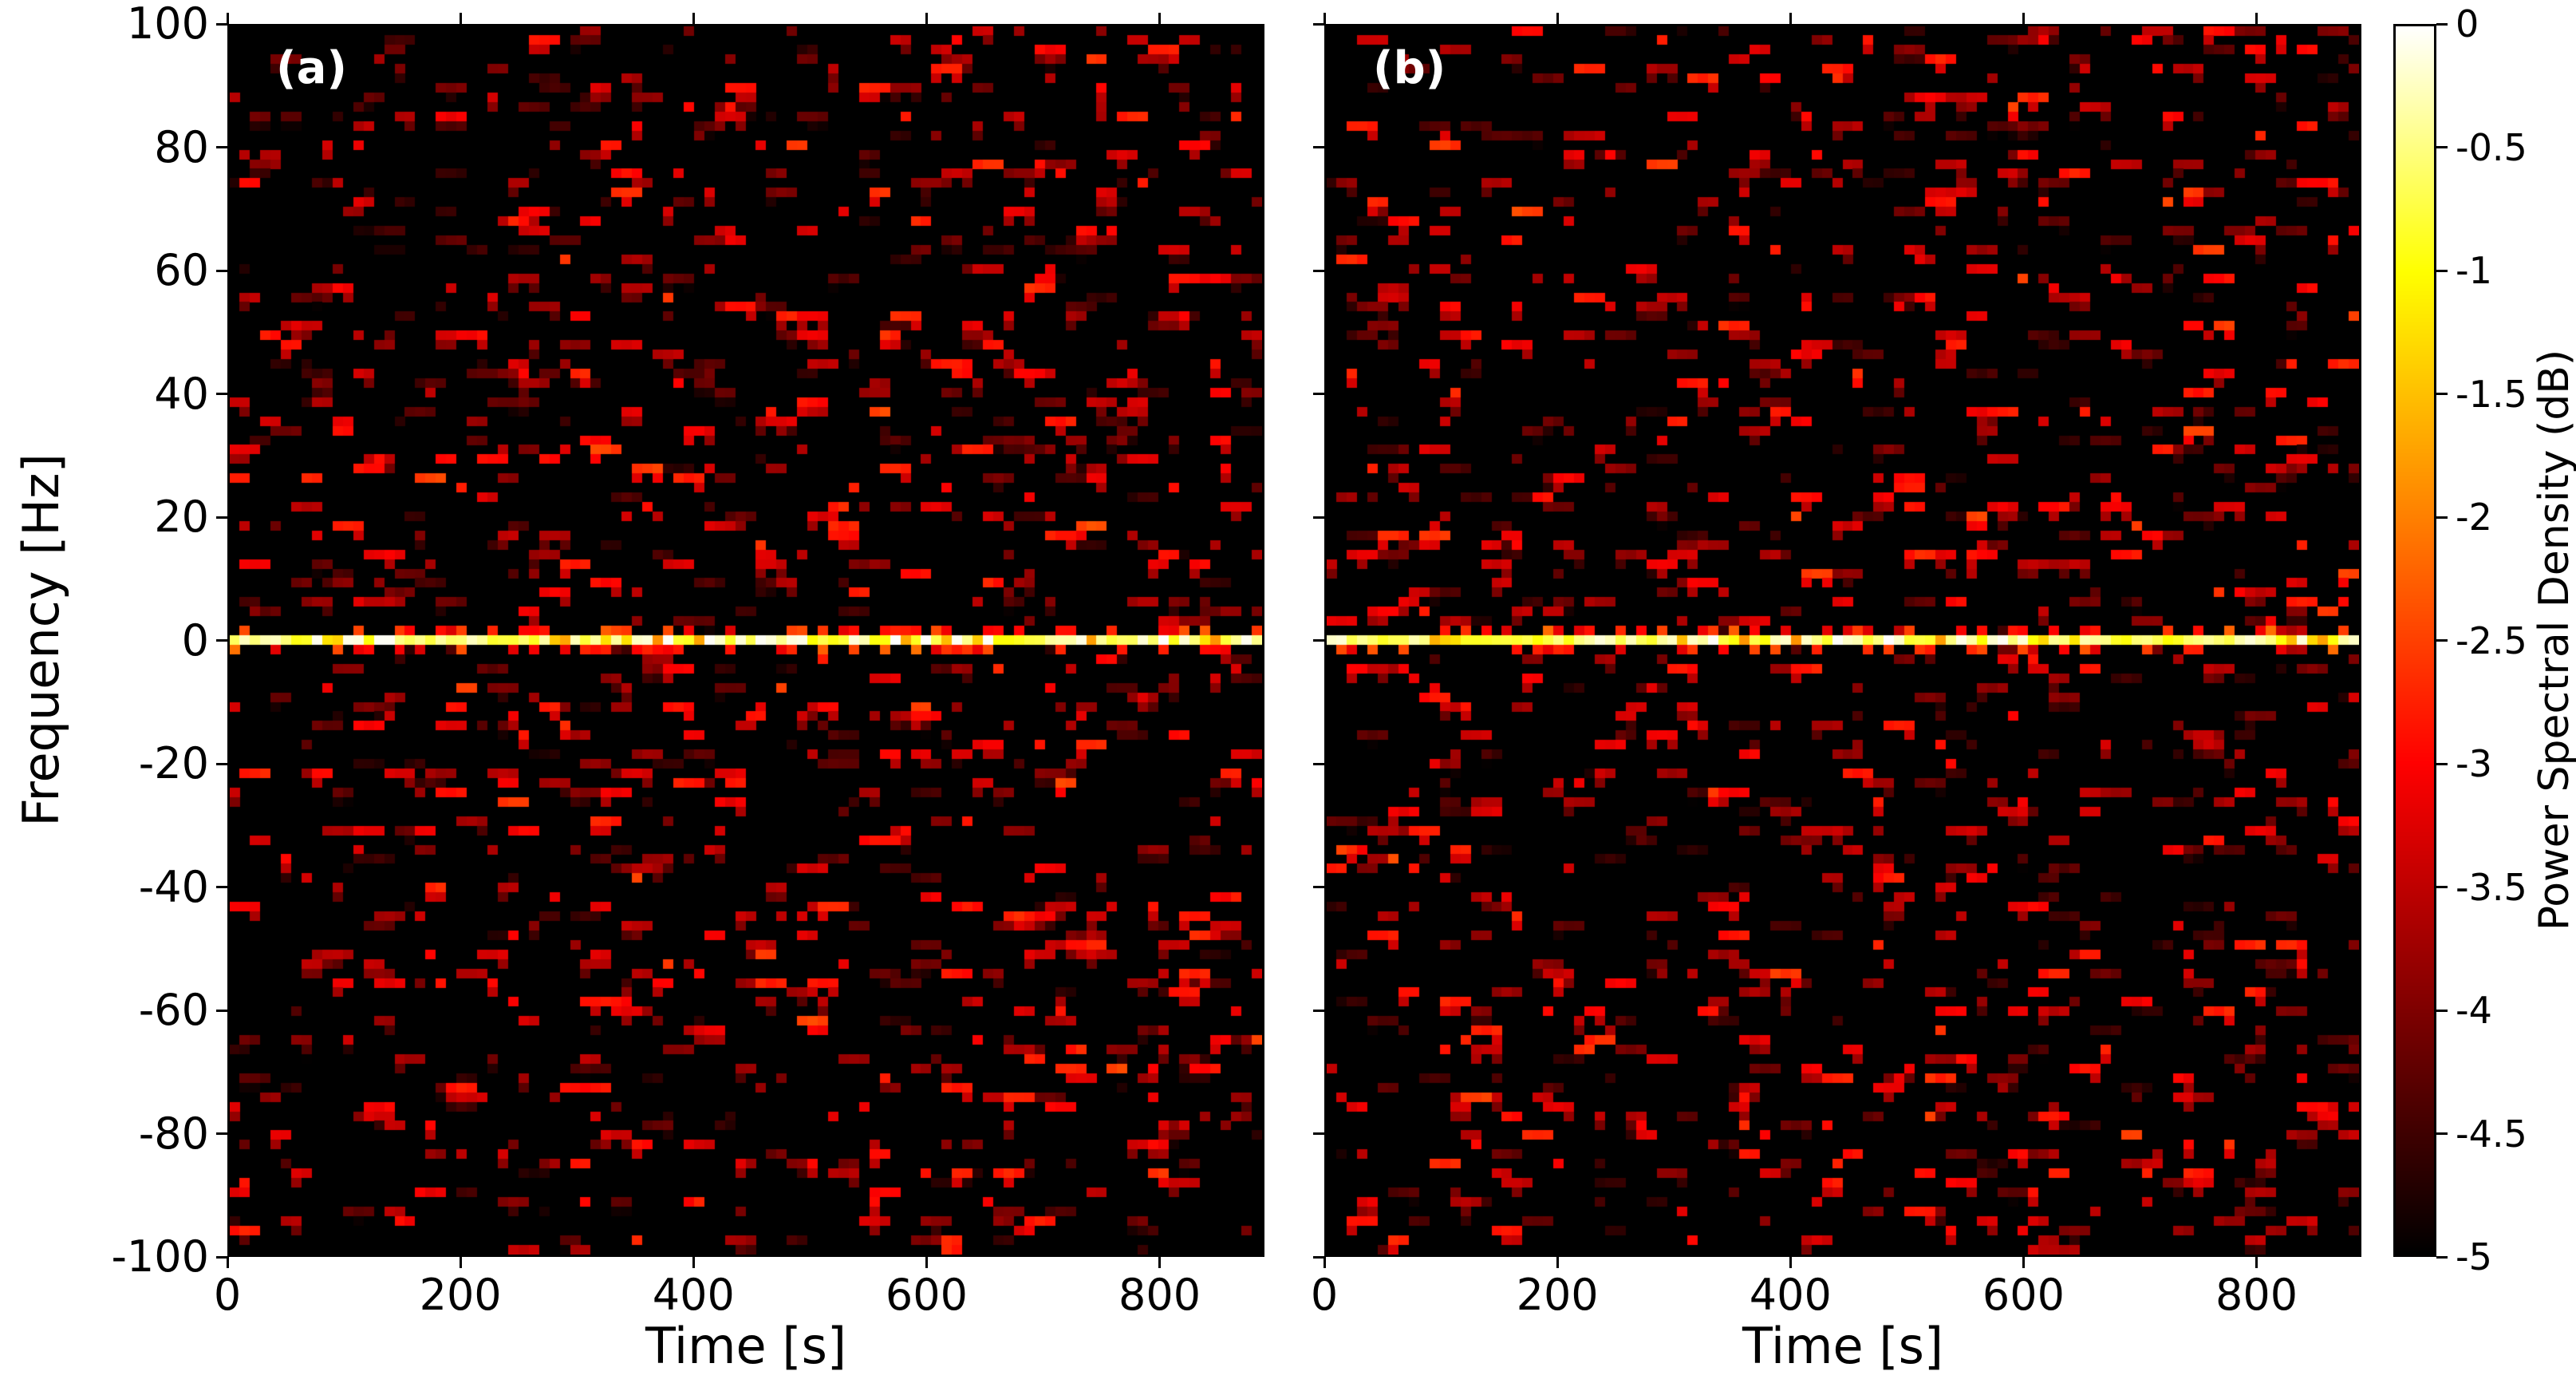  I want to click on y-tick-label: 20, so click(182, 517).